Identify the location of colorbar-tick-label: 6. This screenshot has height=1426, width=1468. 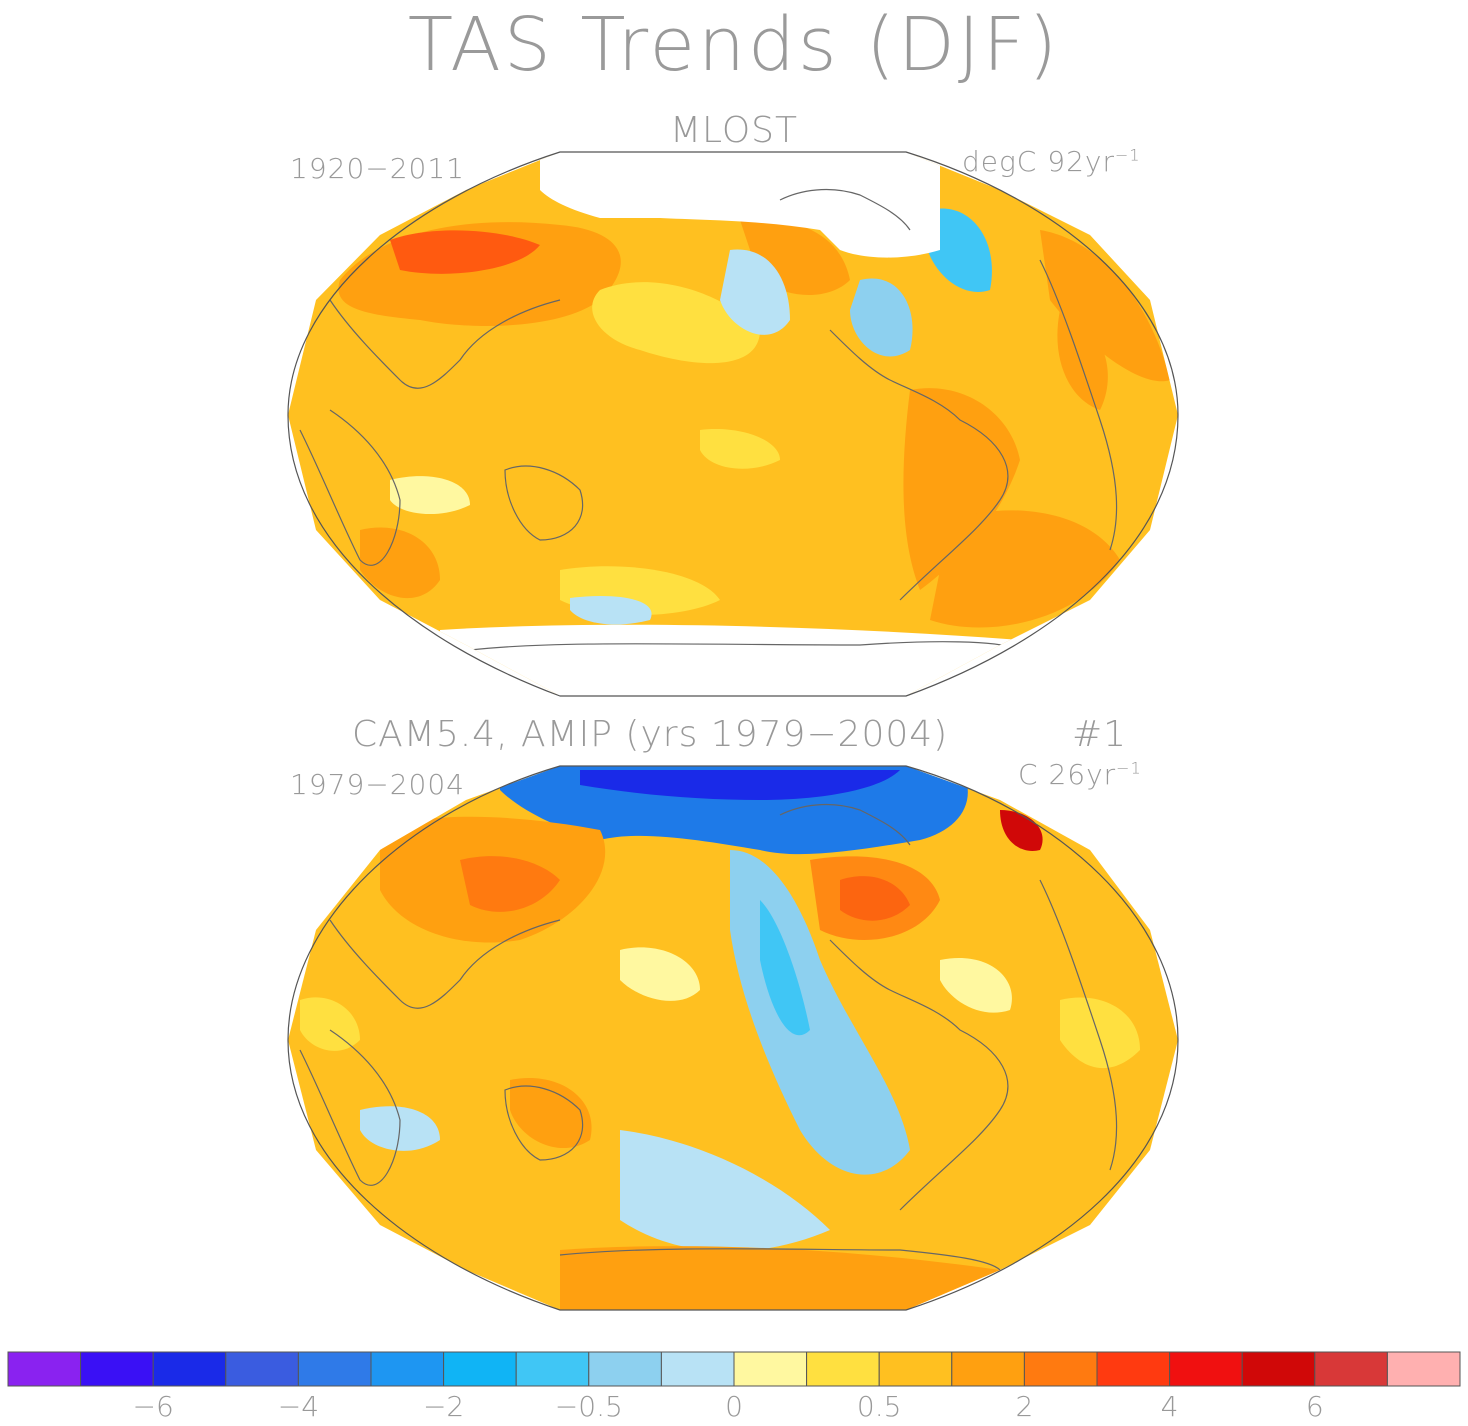
(1314, 1406).